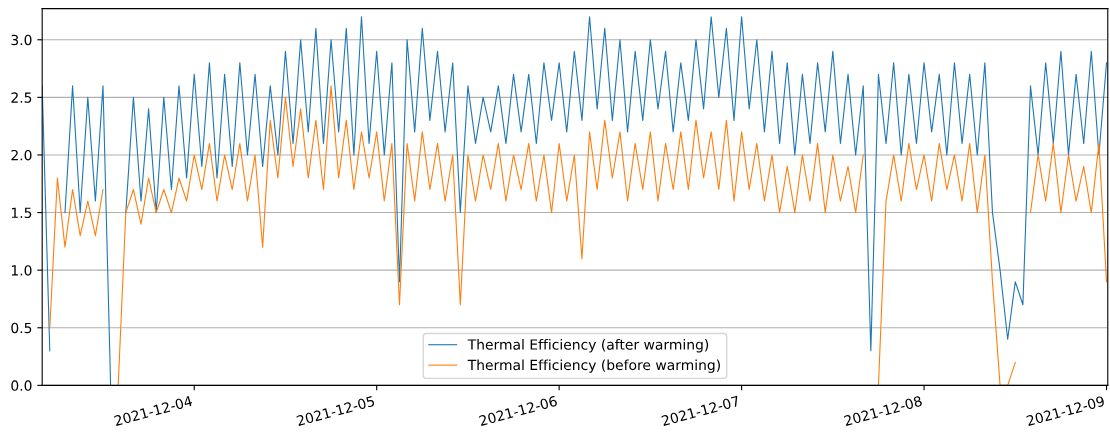 Image resolution: width=1110 pixels, height=433 pixels. I want to click on y-tick-label: 3.0, so click(21, 40).